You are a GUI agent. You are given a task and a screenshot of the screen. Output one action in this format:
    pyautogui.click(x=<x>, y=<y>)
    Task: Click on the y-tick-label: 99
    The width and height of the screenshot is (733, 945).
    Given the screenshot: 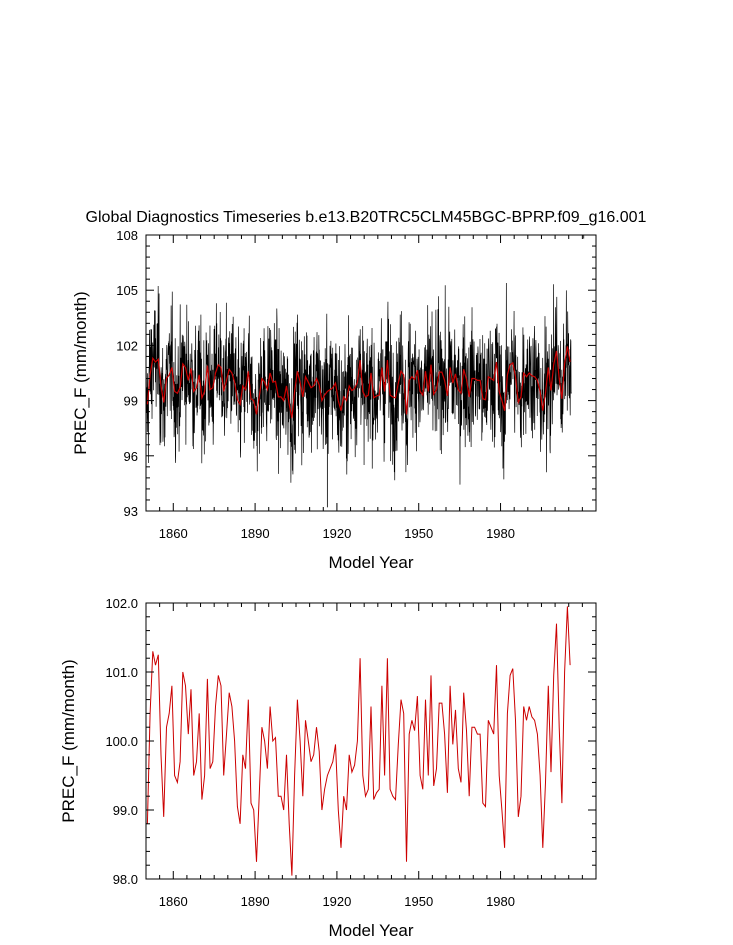 What is the action you would take?
    pyautogui.click(x=131, y=401)
    